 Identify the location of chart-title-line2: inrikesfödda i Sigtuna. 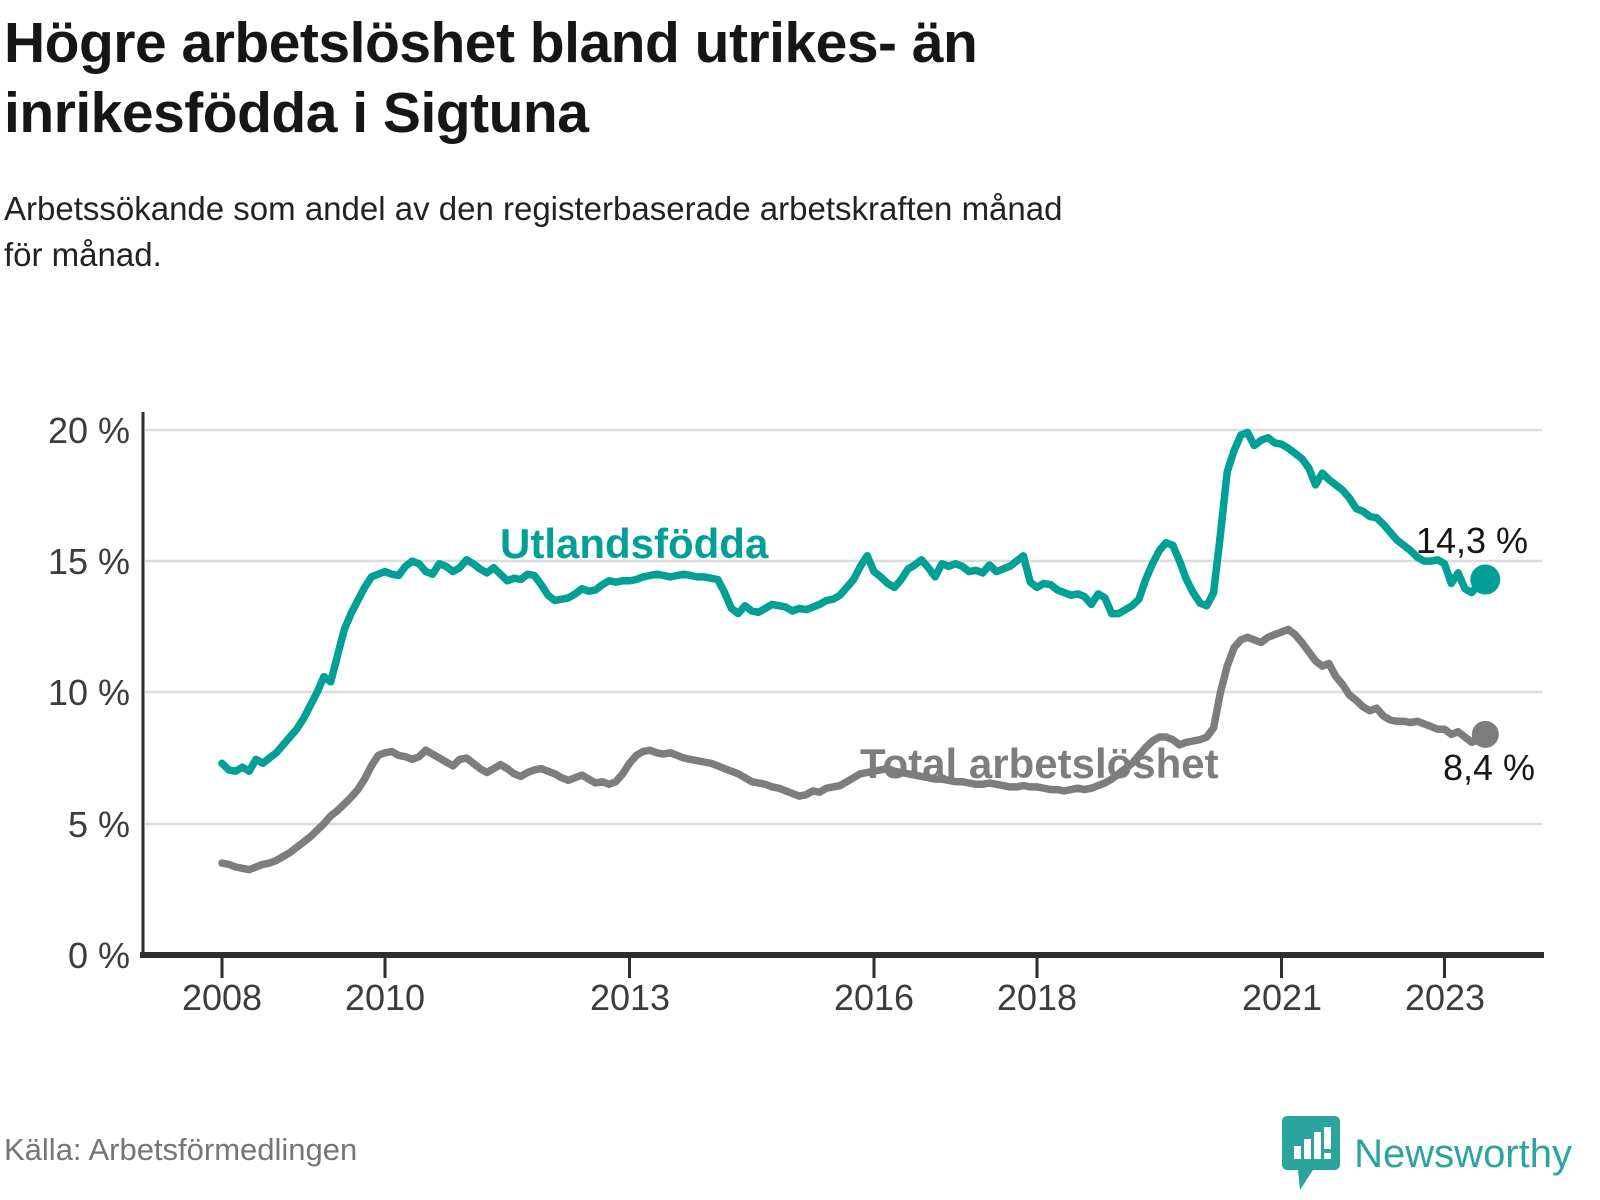
(296, 113).